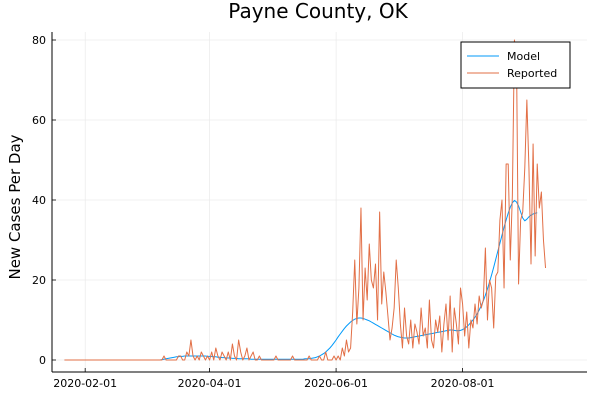 The height and width of the screenshot is (400, 600). Describe the element at coordinates (336, 383) in the screenshot. I see `x-tick-label: 2020-06-01` at that location.